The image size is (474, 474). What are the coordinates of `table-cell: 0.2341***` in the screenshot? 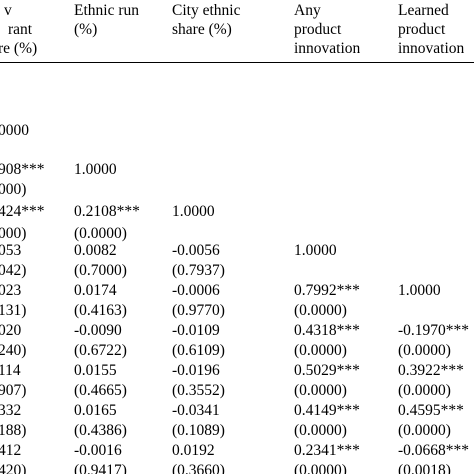 It's located at (327, 450).